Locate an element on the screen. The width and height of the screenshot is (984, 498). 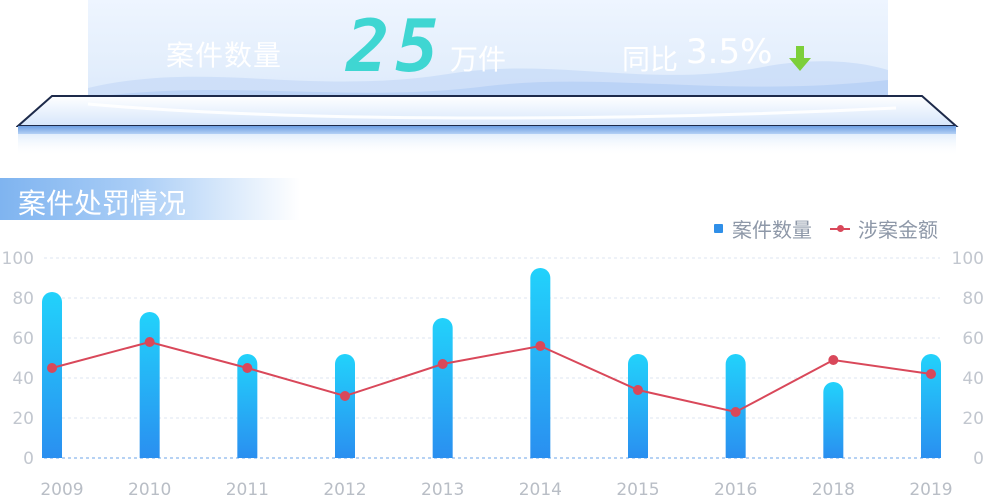
bar-2019 is located at coordinates (931, 406).